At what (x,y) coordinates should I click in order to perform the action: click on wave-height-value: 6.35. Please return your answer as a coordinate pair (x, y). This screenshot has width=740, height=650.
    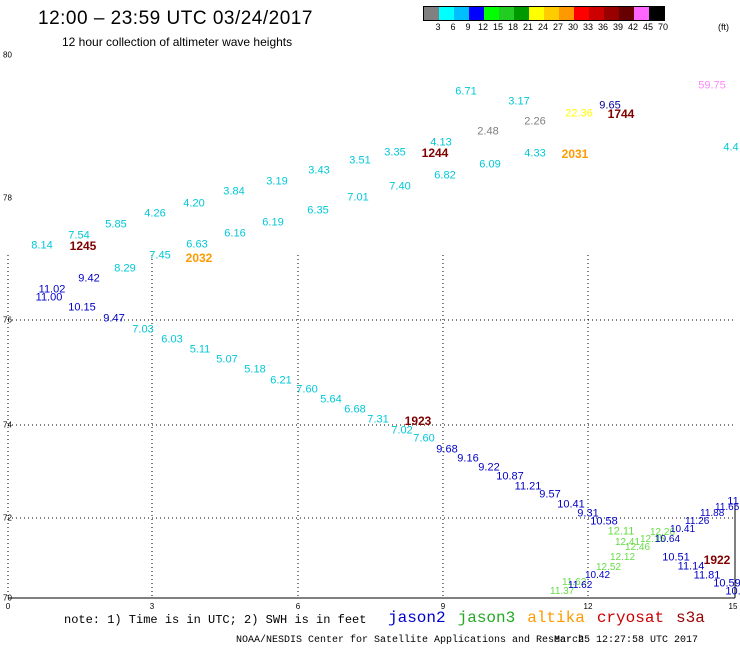
    Looking at the image, I should click on (318, 210).